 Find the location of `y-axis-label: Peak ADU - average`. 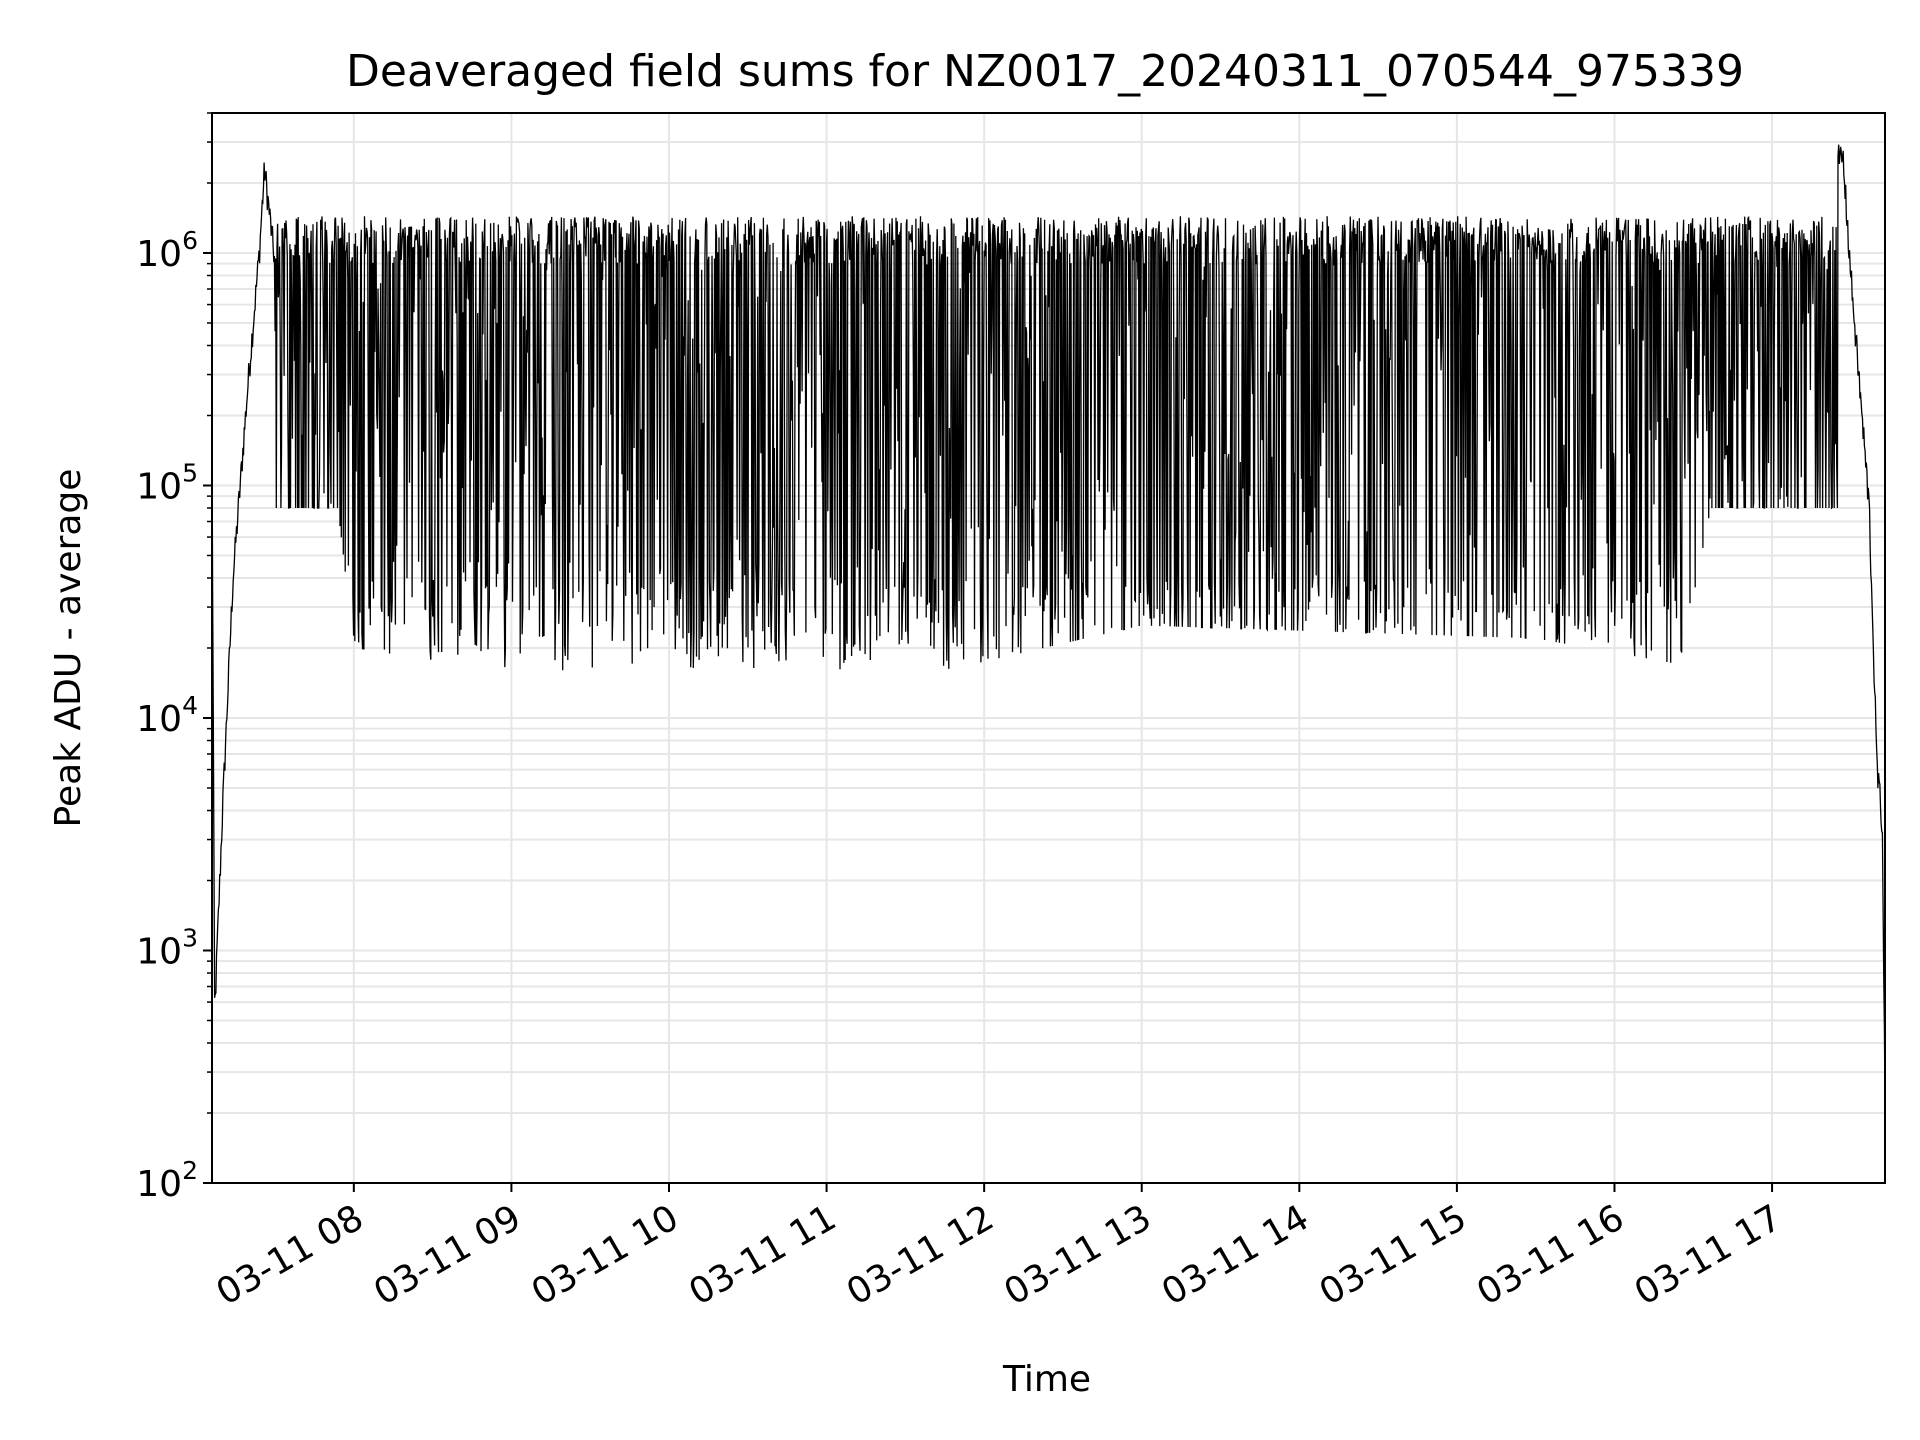

y-axis-label: Peak ADU - average is located at coordinates (68, 648).